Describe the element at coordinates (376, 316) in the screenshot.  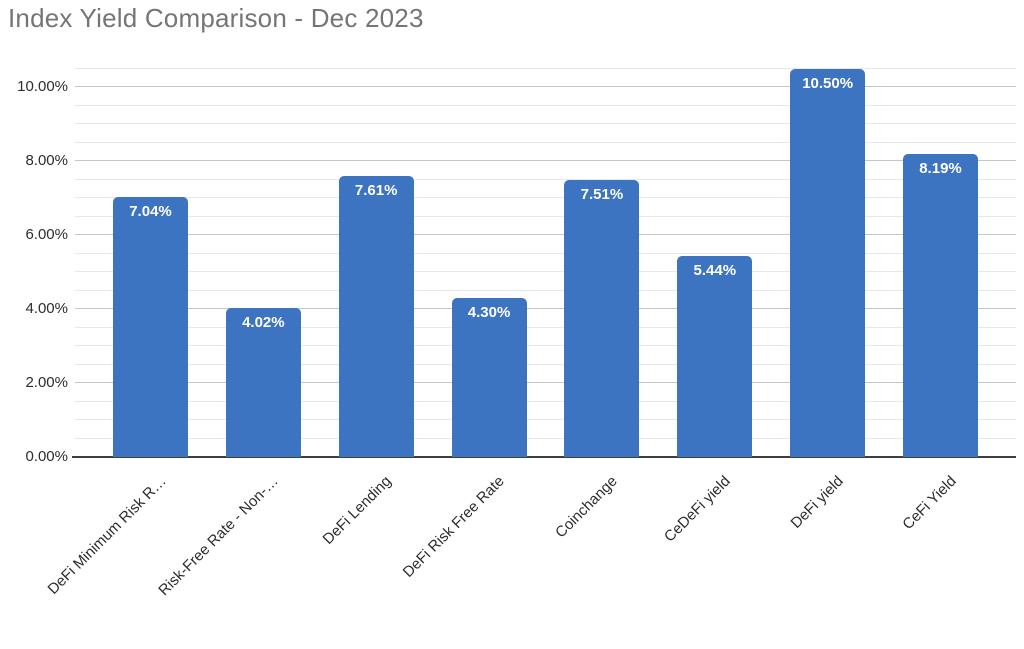
I see `bar: 7.61%` at that location.